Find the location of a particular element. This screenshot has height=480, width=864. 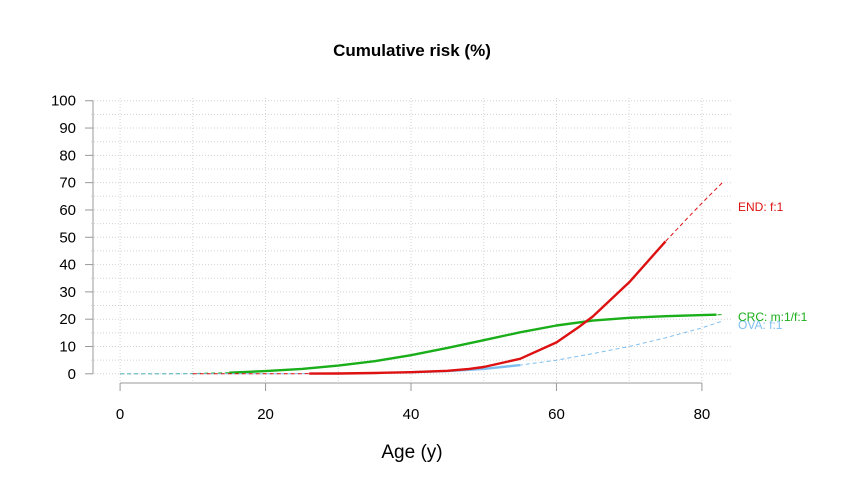

y-tick-label: 100 is located at coordinates (63, 101).